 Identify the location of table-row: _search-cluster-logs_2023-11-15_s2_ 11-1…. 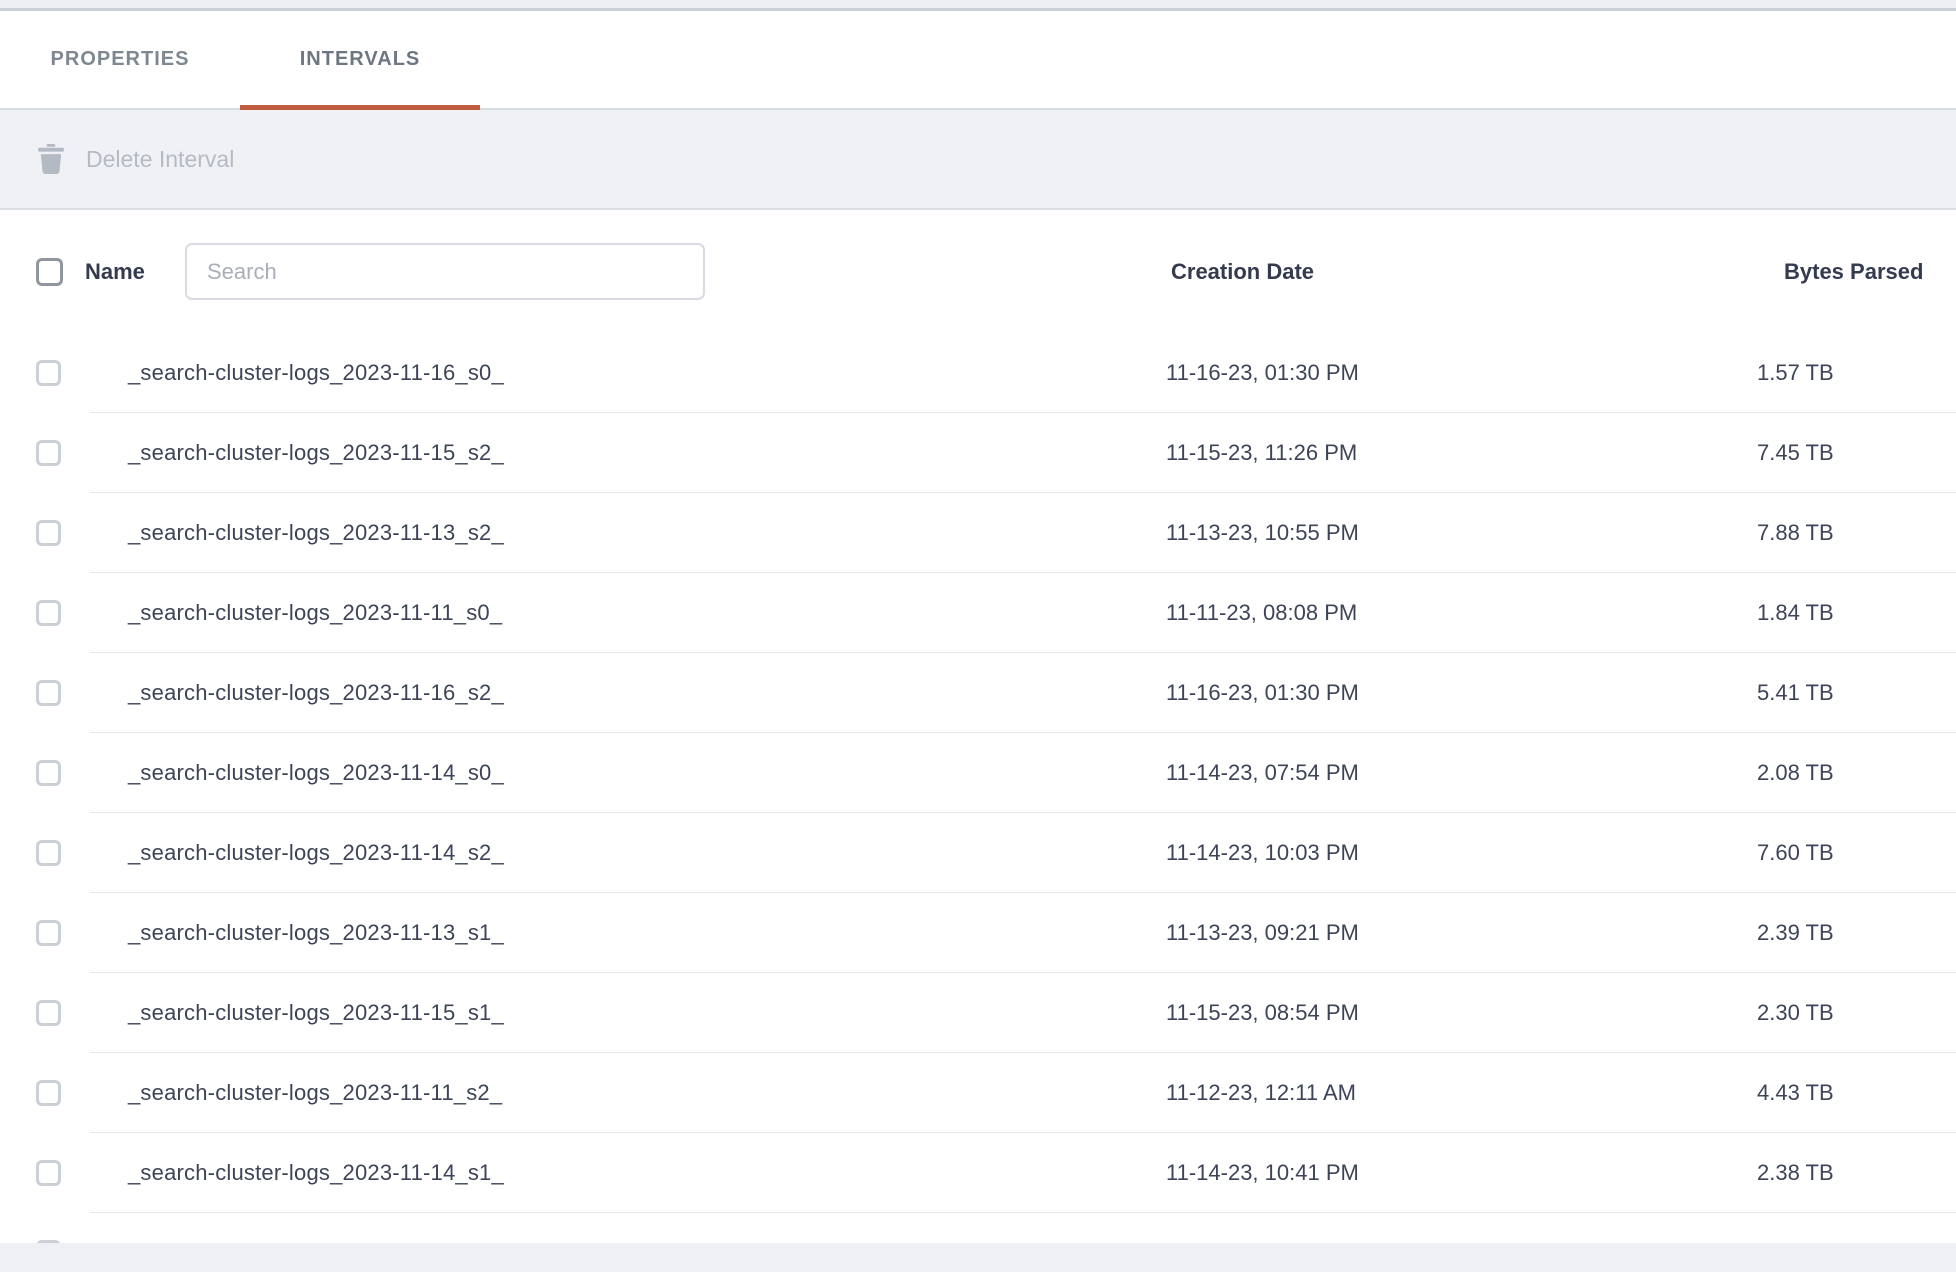
(978, 453).